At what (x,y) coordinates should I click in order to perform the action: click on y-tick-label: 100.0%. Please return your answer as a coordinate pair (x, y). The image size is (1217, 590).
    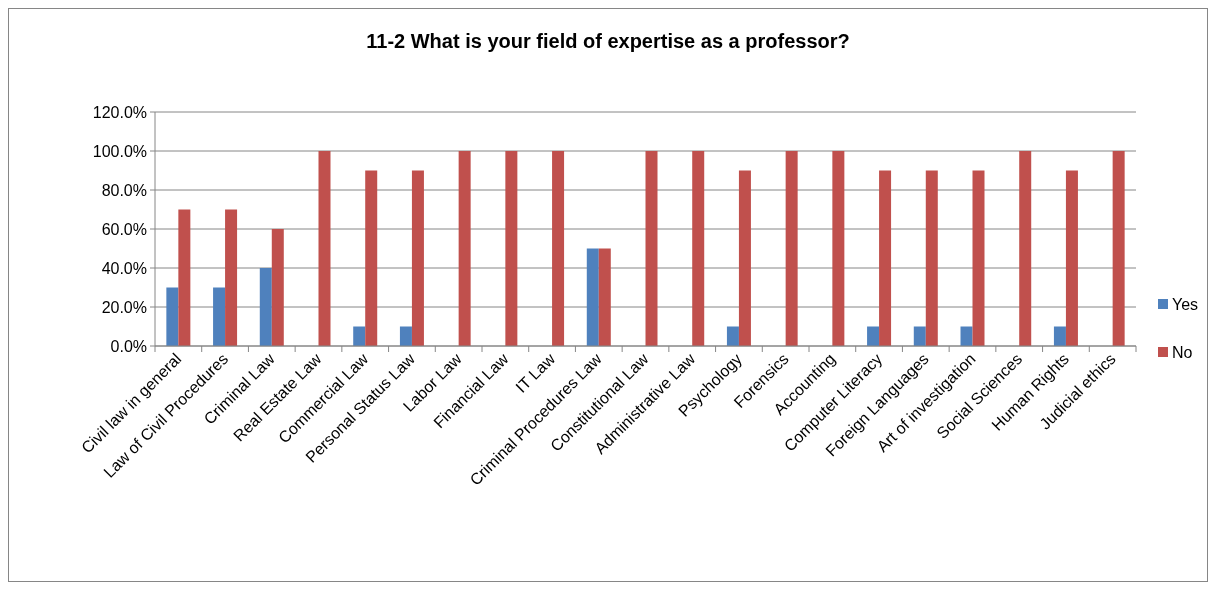
    Looking at the image, I should click on (119, 151).